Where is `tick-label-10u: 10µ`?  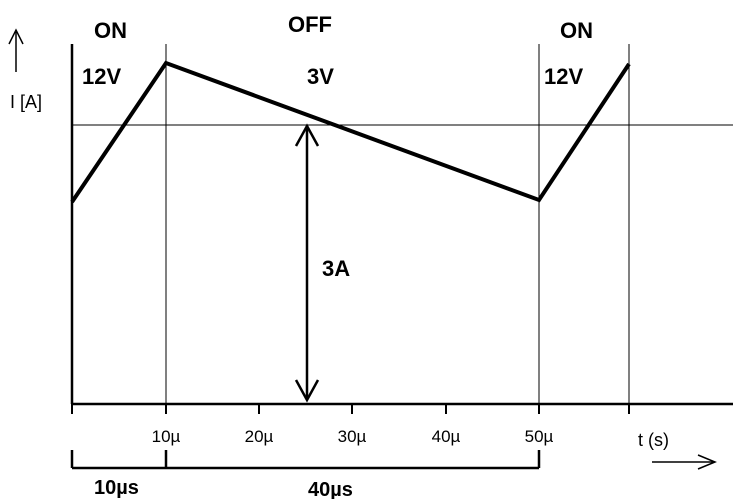
tick-label-10u: 10µ is located at coordinates (166, 436).